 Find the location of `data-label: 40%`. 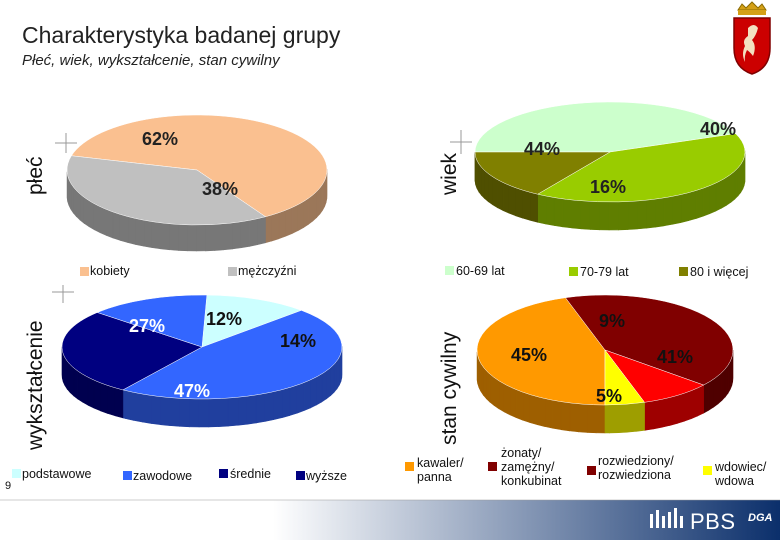

data-label: 40% is located at coordinates (718, 129).